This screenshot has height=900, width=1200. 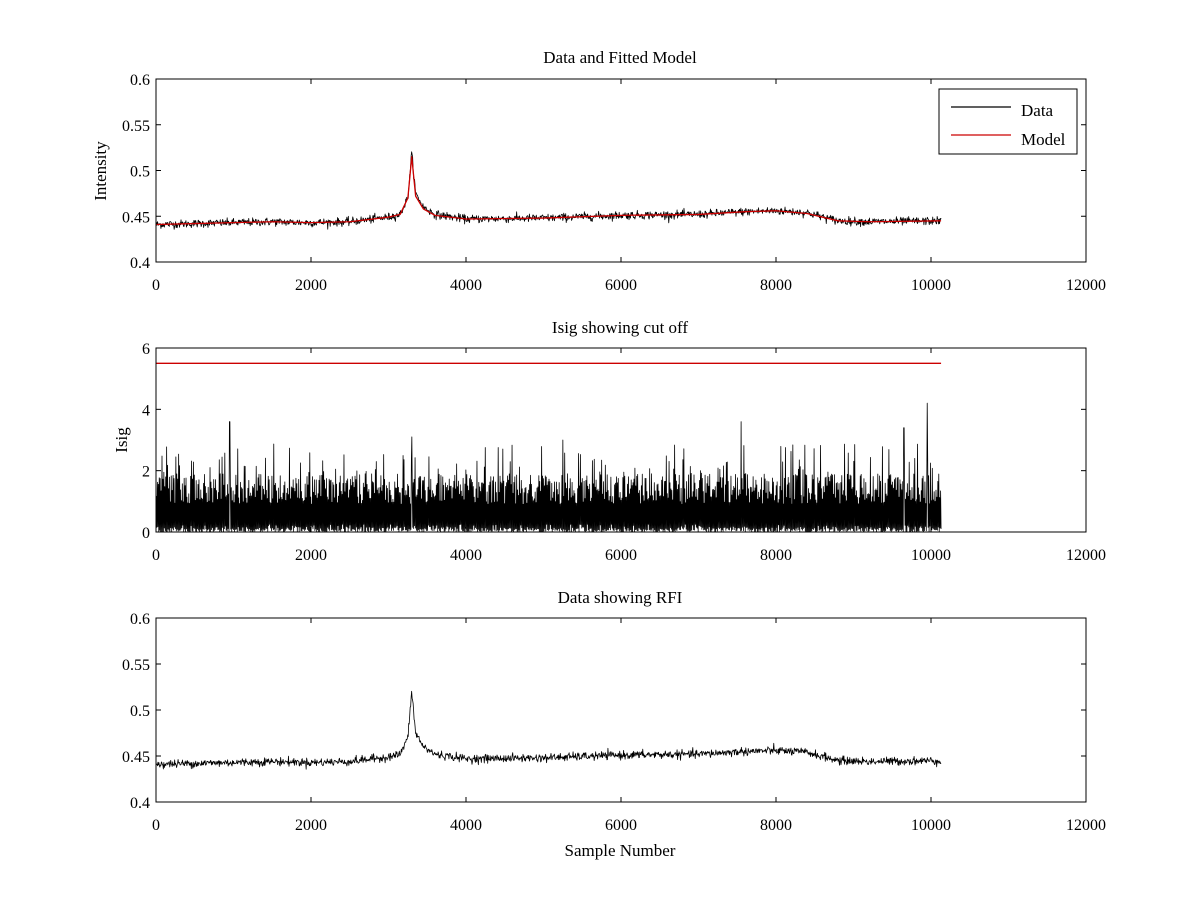 What do you see at coordinates (620, 597) in the screenshot?
I see `panel-title: Data showing RFI` at bounding box center [620, 597].